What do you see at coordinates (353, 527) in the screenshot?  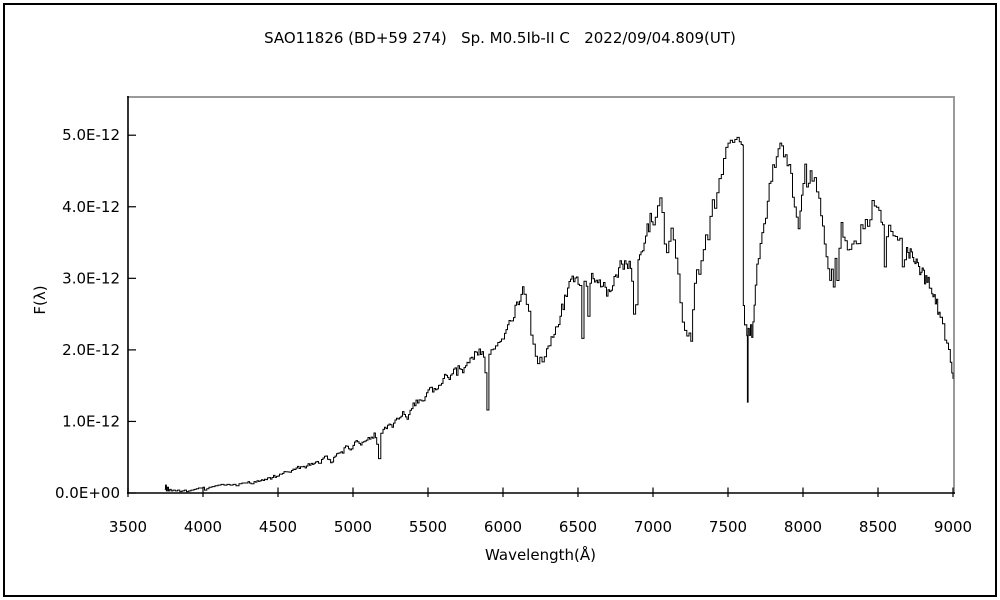 I see `x-tick-label: 5000` at bounding box center [353, 527].